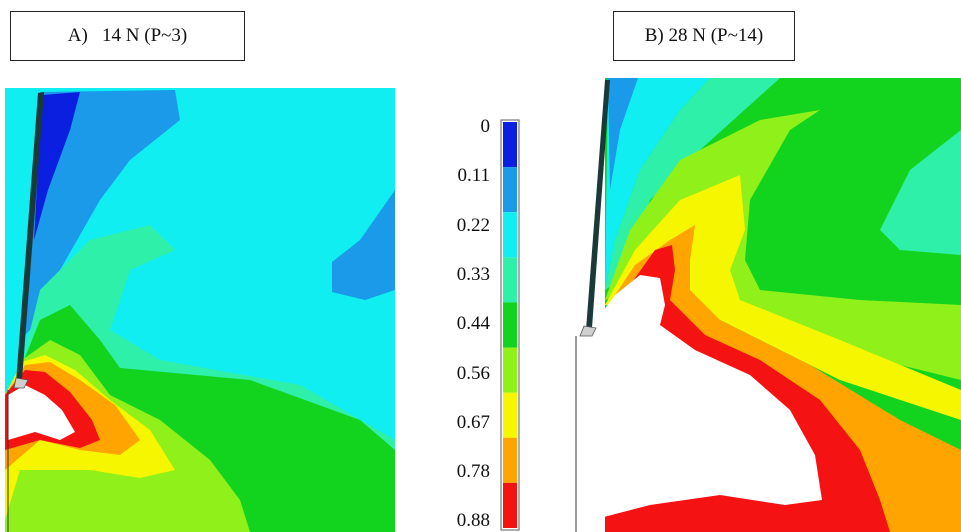  What do you see at coordinates (30, 237) in the screenshot?
I see `indenter-edge-a` at bounding box center [30, 237].